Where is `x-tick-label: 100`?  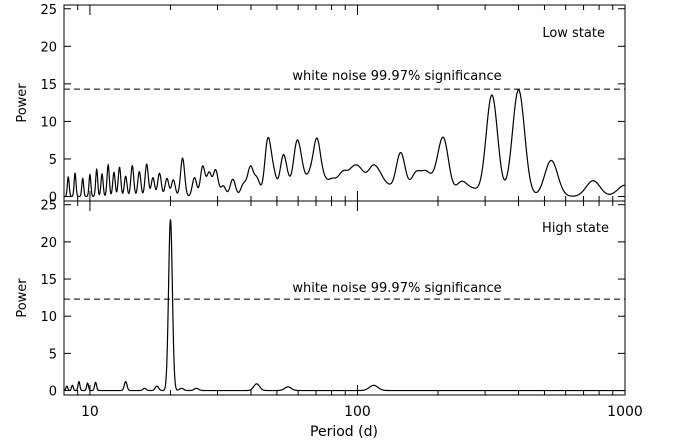
x-tick-label: 100 is located at coordinates (357, 412).